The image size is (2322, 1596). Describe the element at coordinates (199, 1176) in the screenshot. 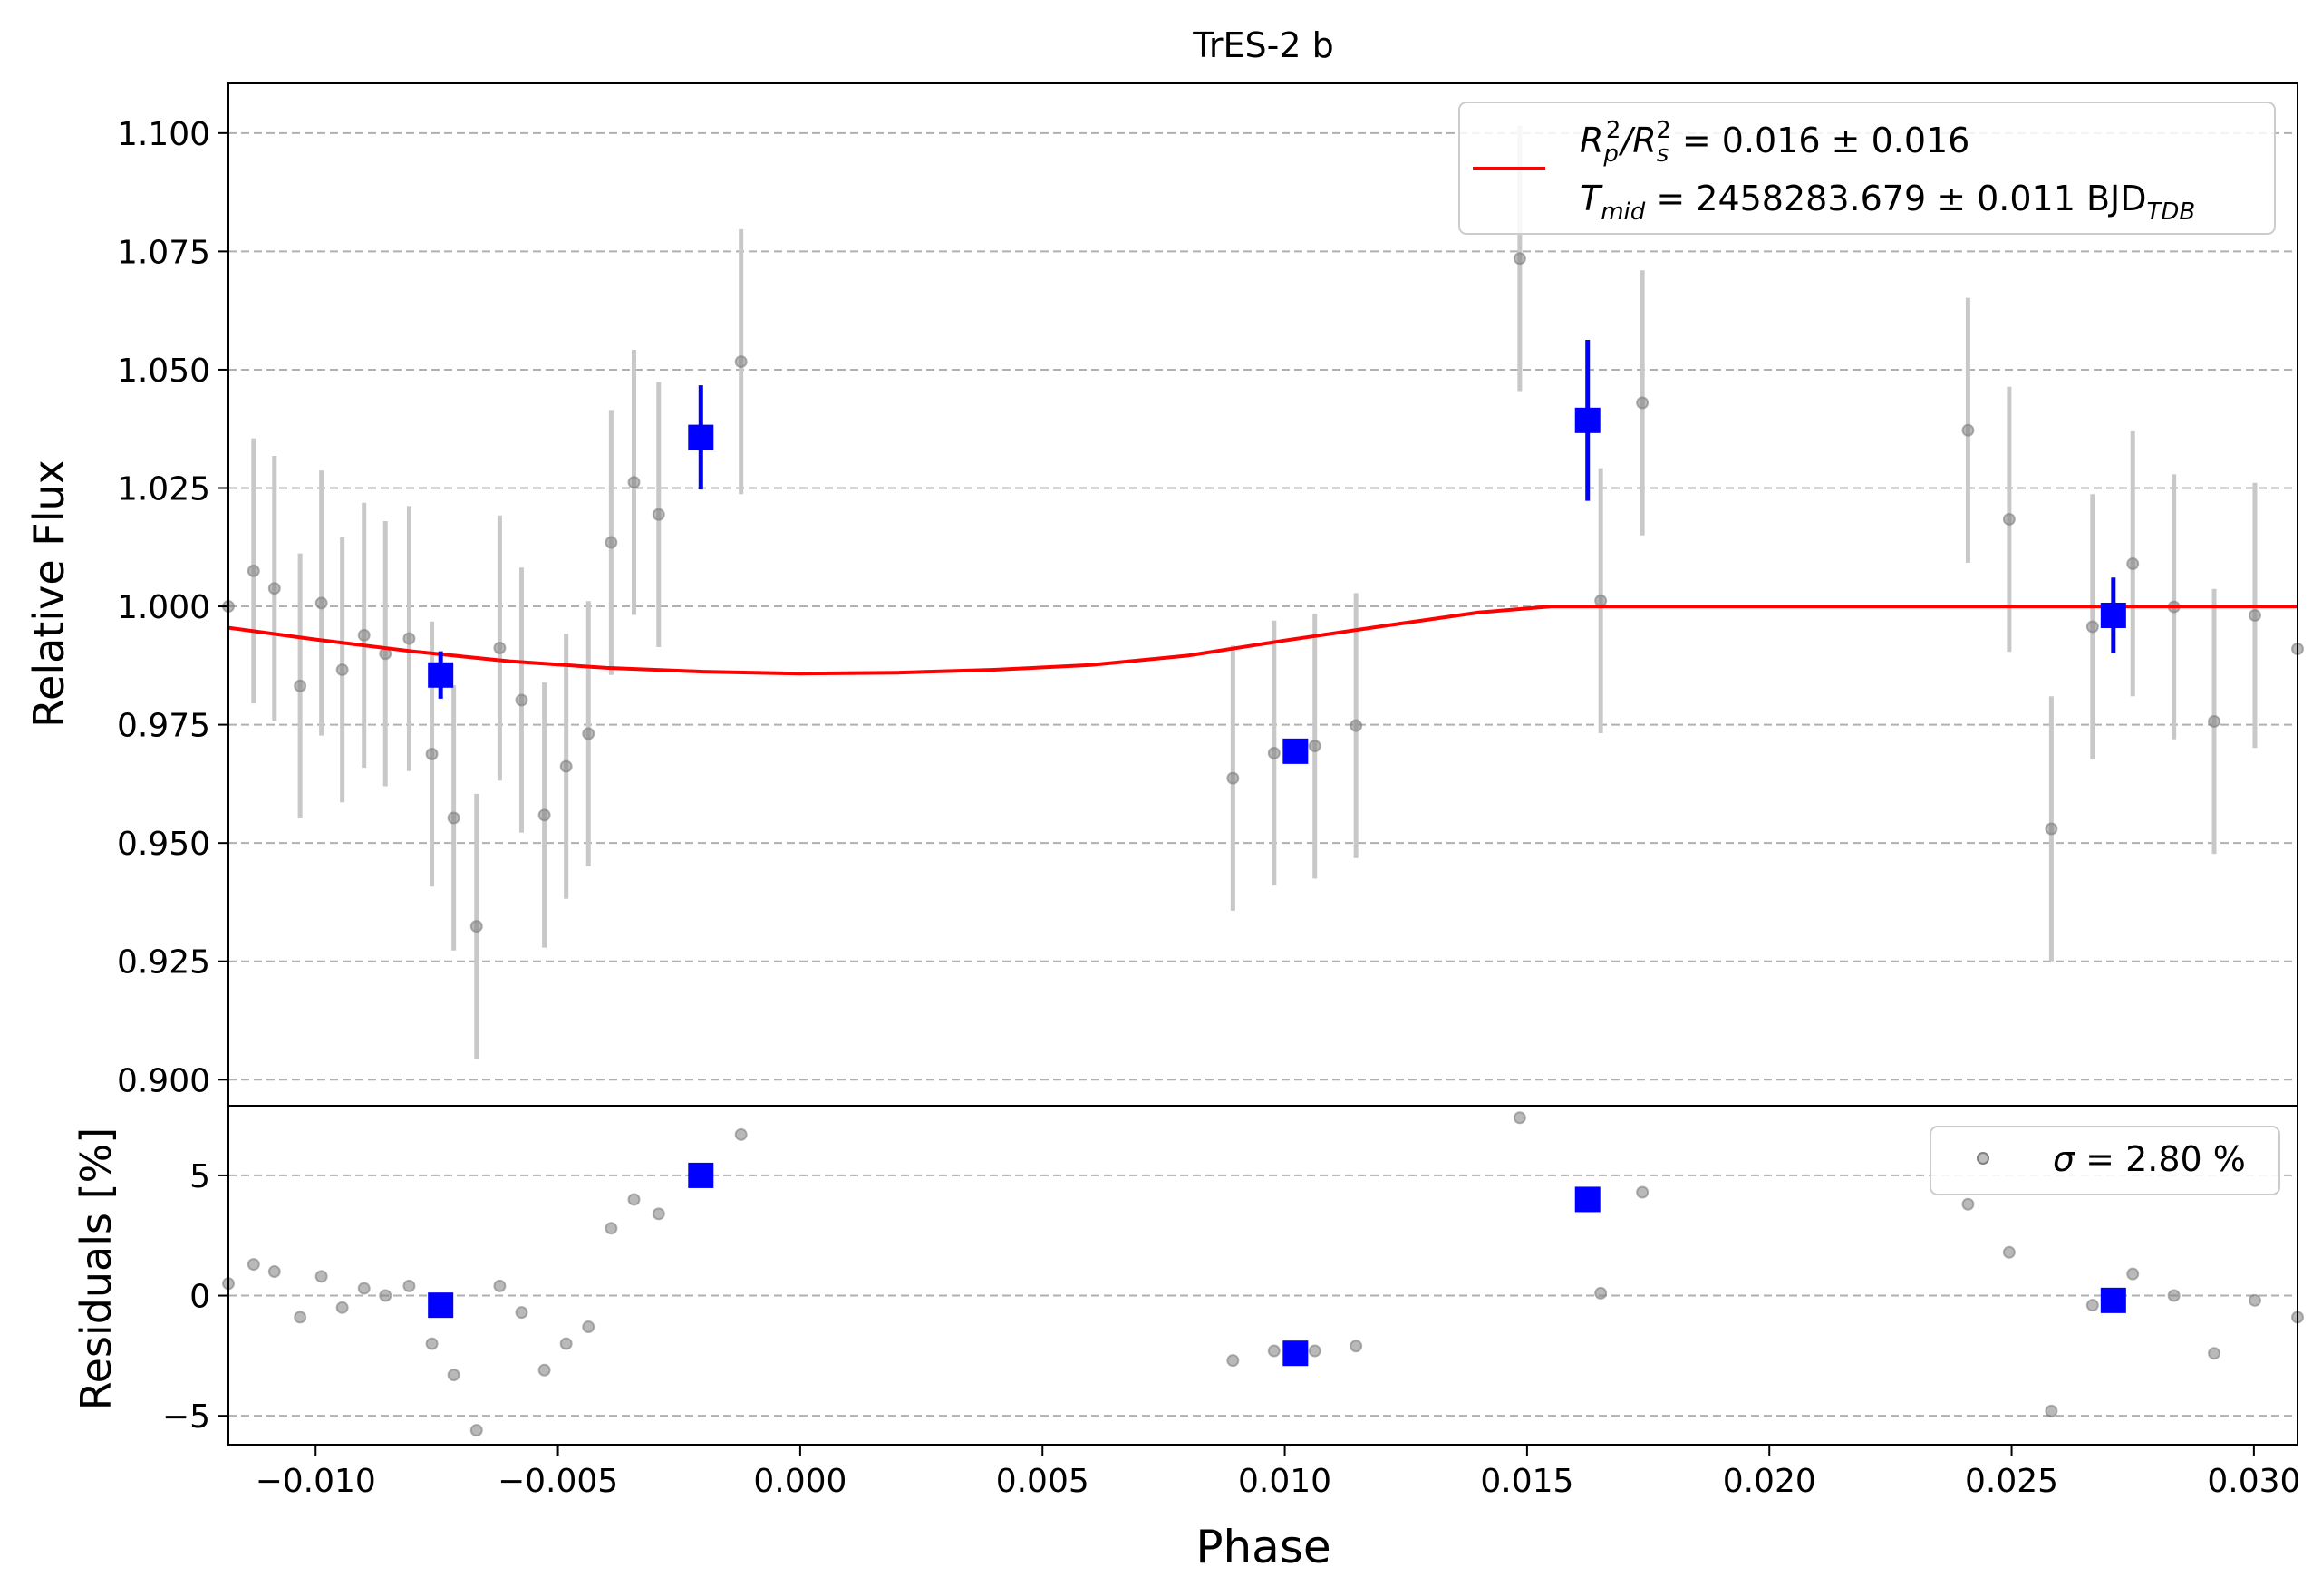

I see `bottom-y-tick-label: 5` at that location.